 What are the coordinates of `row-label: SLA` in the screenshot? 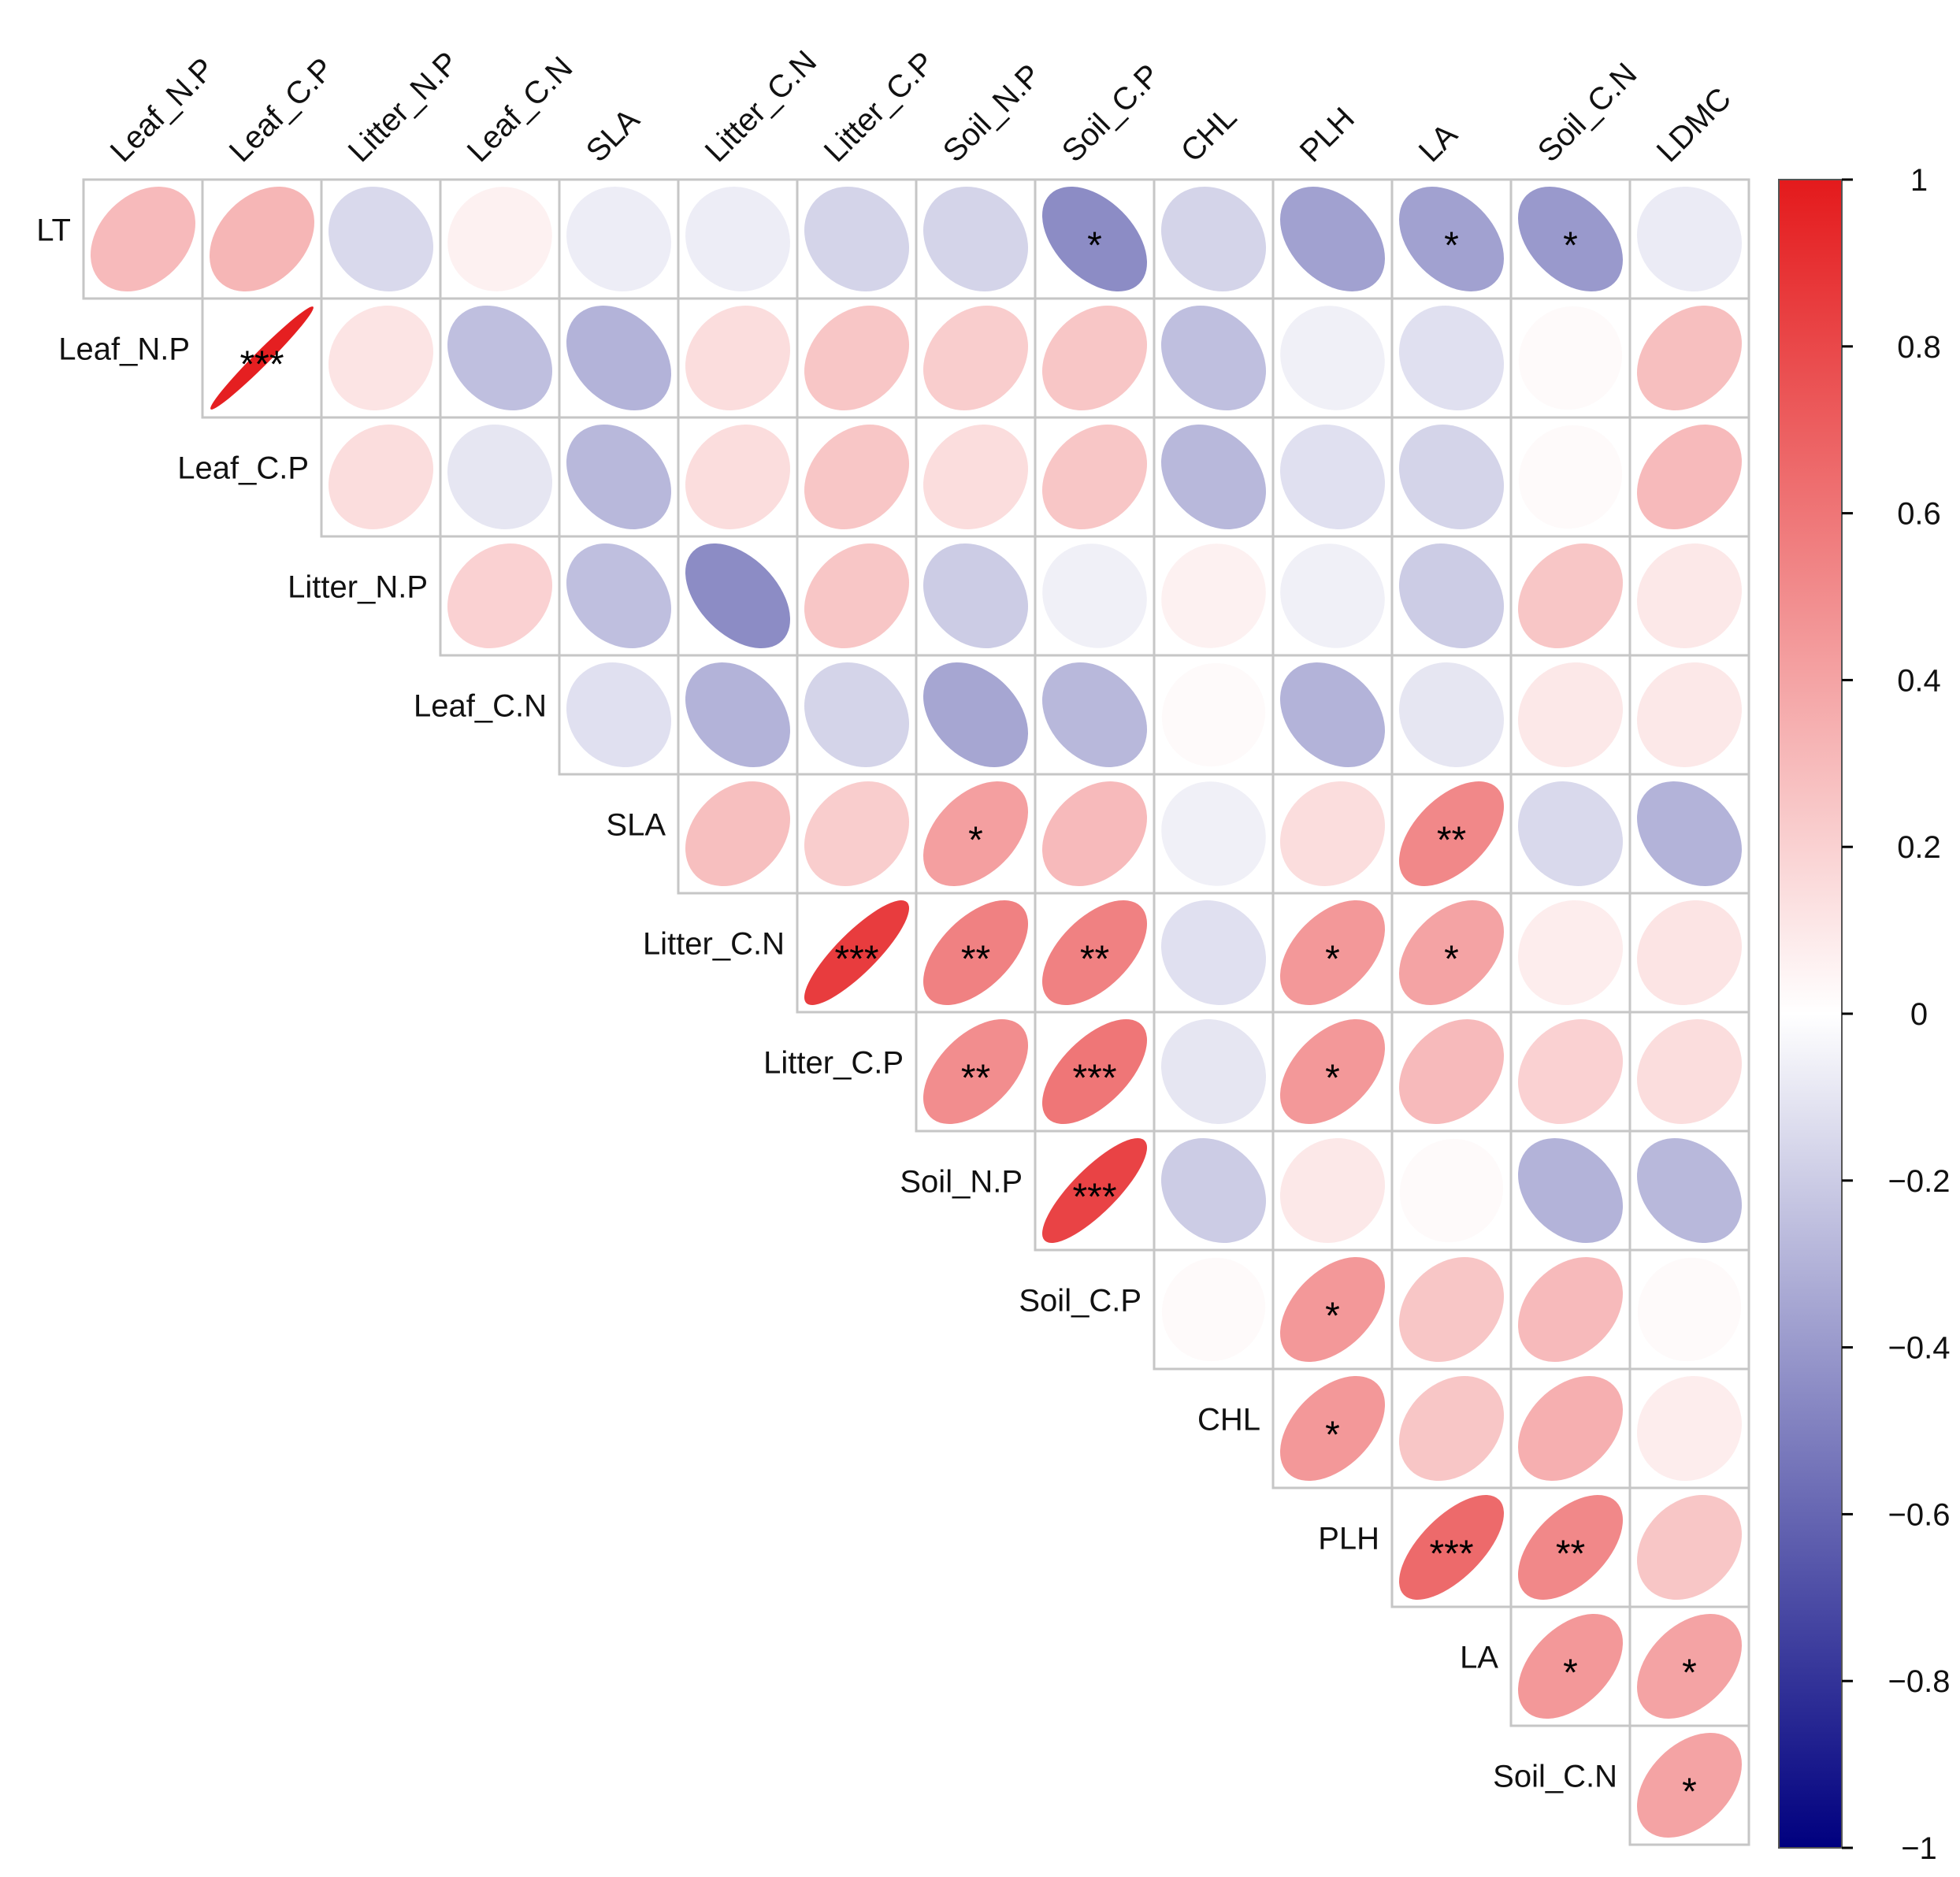 It's located at (636, 825).